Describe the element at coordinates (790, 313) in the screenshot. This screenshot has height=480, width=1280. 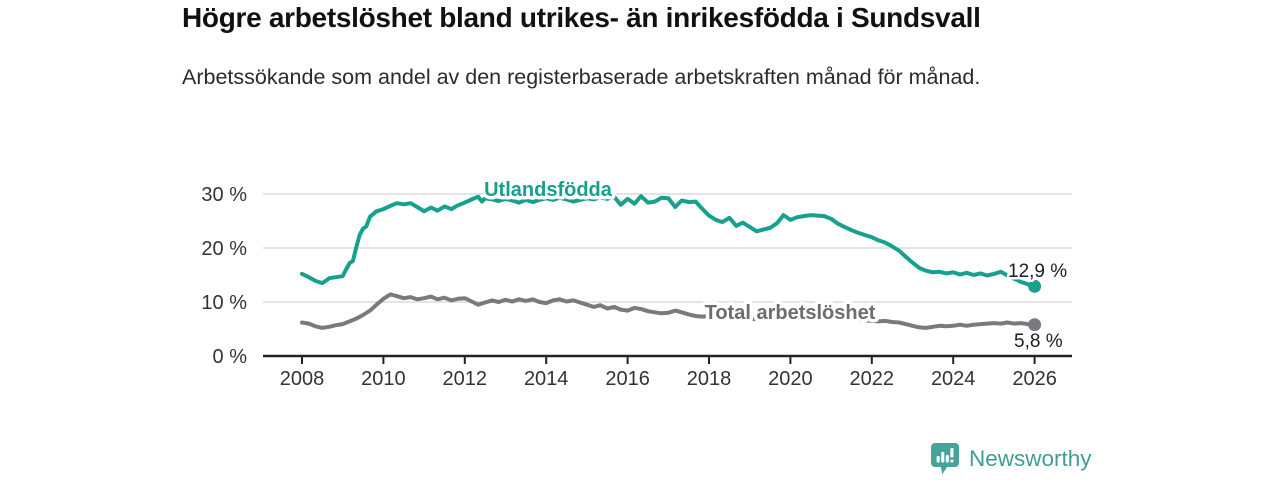
I see `series-label-total-arbetsloshet: Total arbetslöshet` at that location.